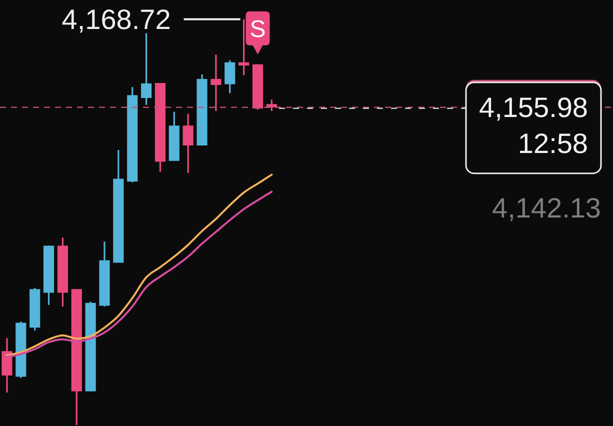 The width and height of the screenshot is (613, 426). Describe the element at coordinates (533, 125) in the screenshot. I see `annotation: 4,155.98 12:58` at that location.